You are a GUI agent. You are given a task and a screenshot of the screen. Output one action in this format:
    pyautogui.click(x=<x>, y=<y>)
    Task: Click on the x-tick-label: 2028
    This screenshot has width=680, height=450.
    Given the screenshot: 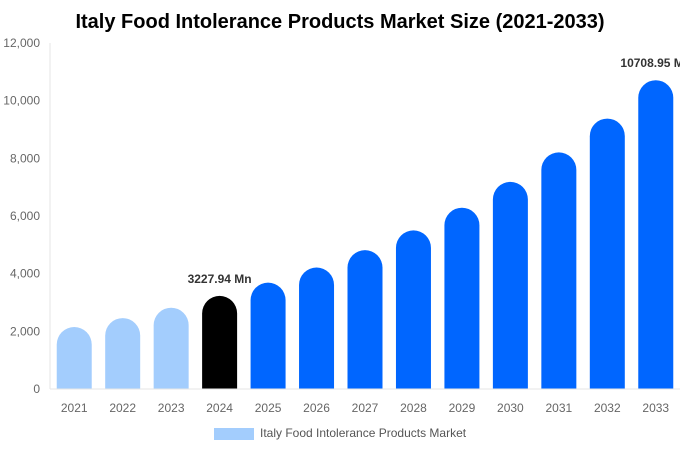 What is the action you would take?
    pyautogui.click(x=413, y=408)
    